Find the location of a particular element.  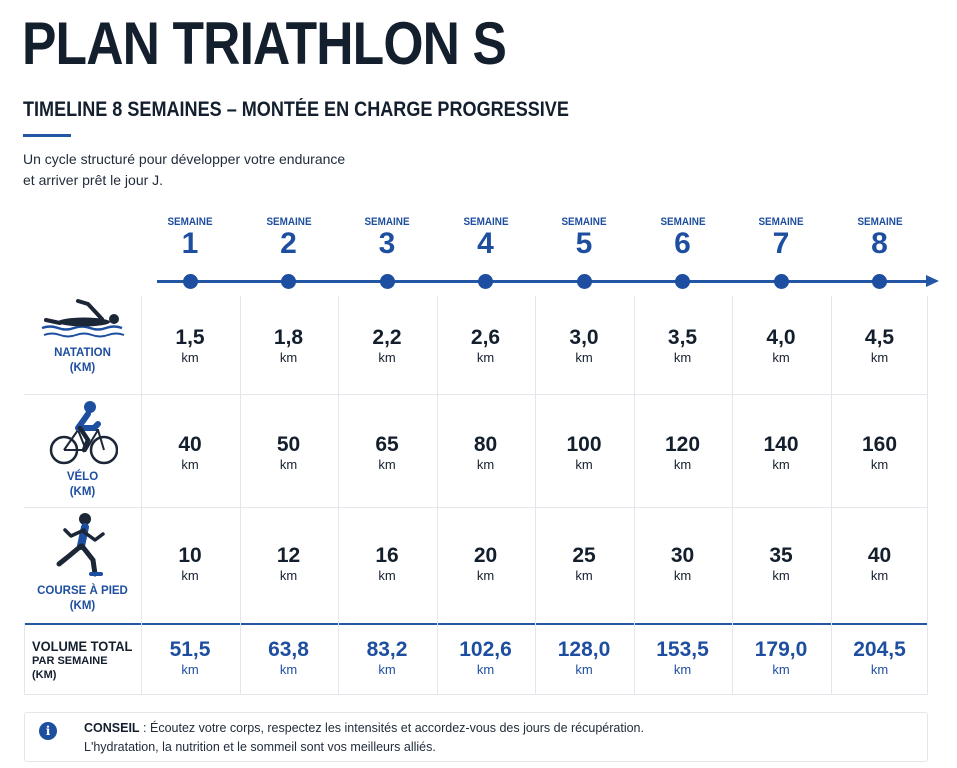

value-cell: 25 km is located at coordinates (584, 564).